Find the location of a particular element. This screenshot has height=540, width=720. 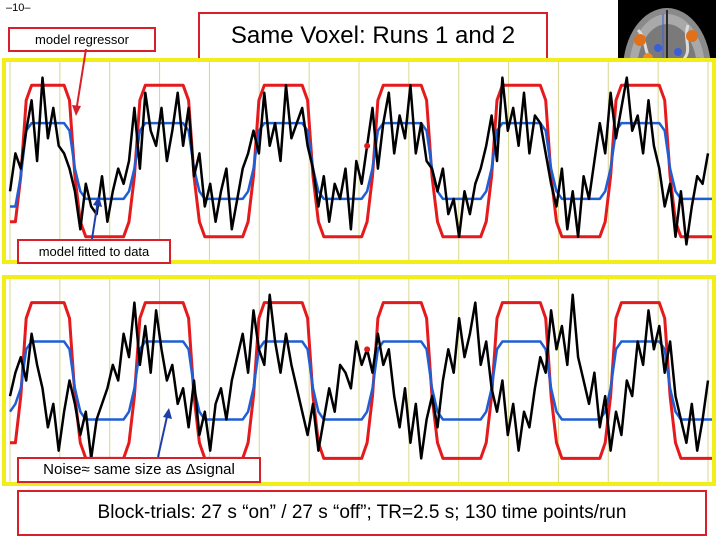

noise-label-middle: same size as is located at coordinates (137, 469).